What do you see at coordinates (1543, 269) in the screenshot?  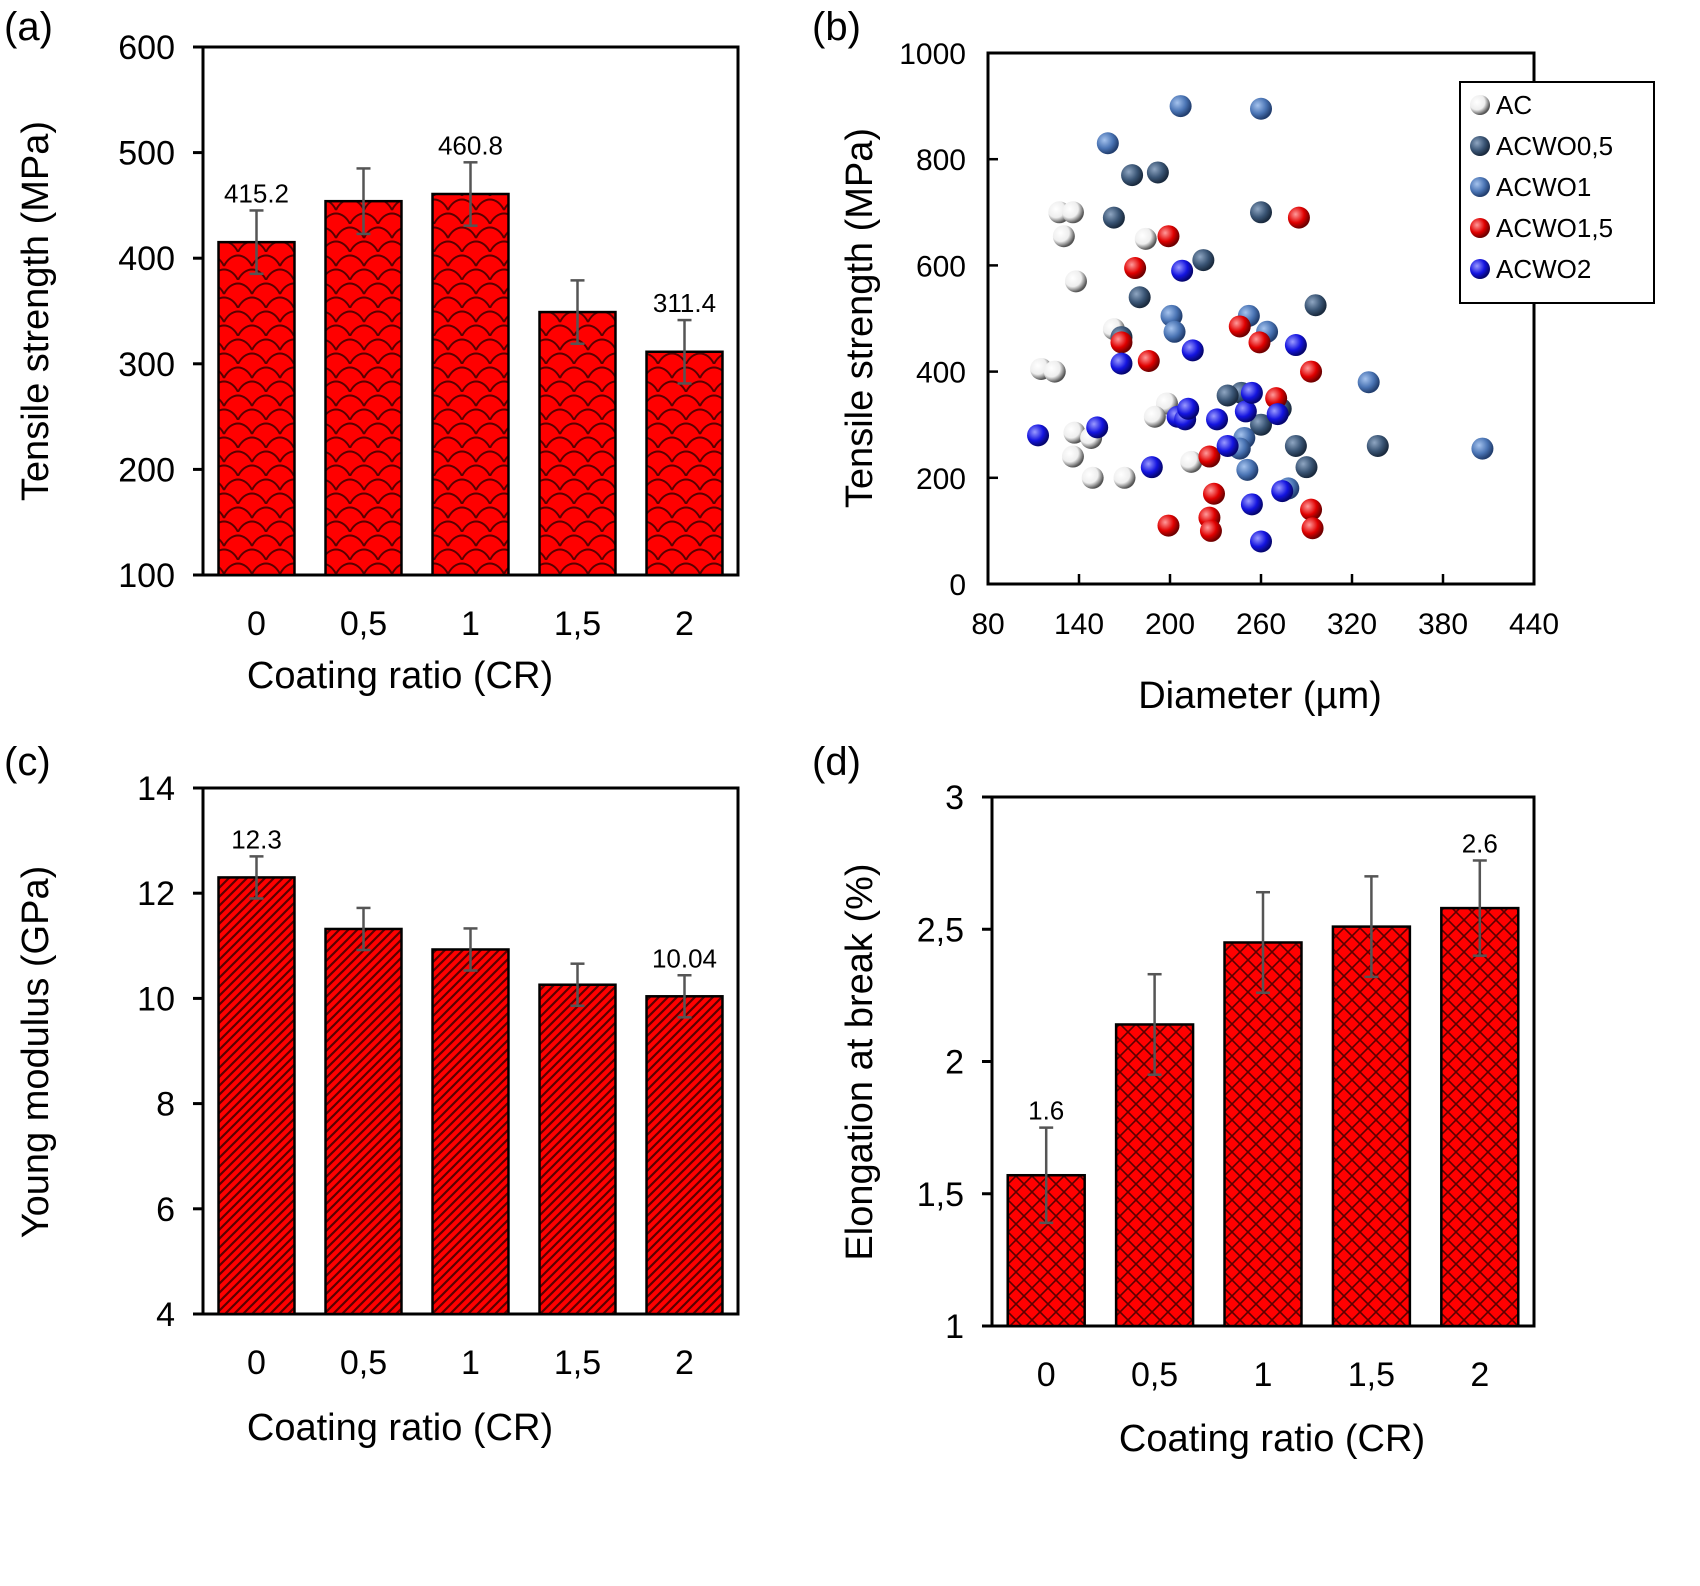 I see `legend-entry: ACWO2` at bounding box center [1543, 269].